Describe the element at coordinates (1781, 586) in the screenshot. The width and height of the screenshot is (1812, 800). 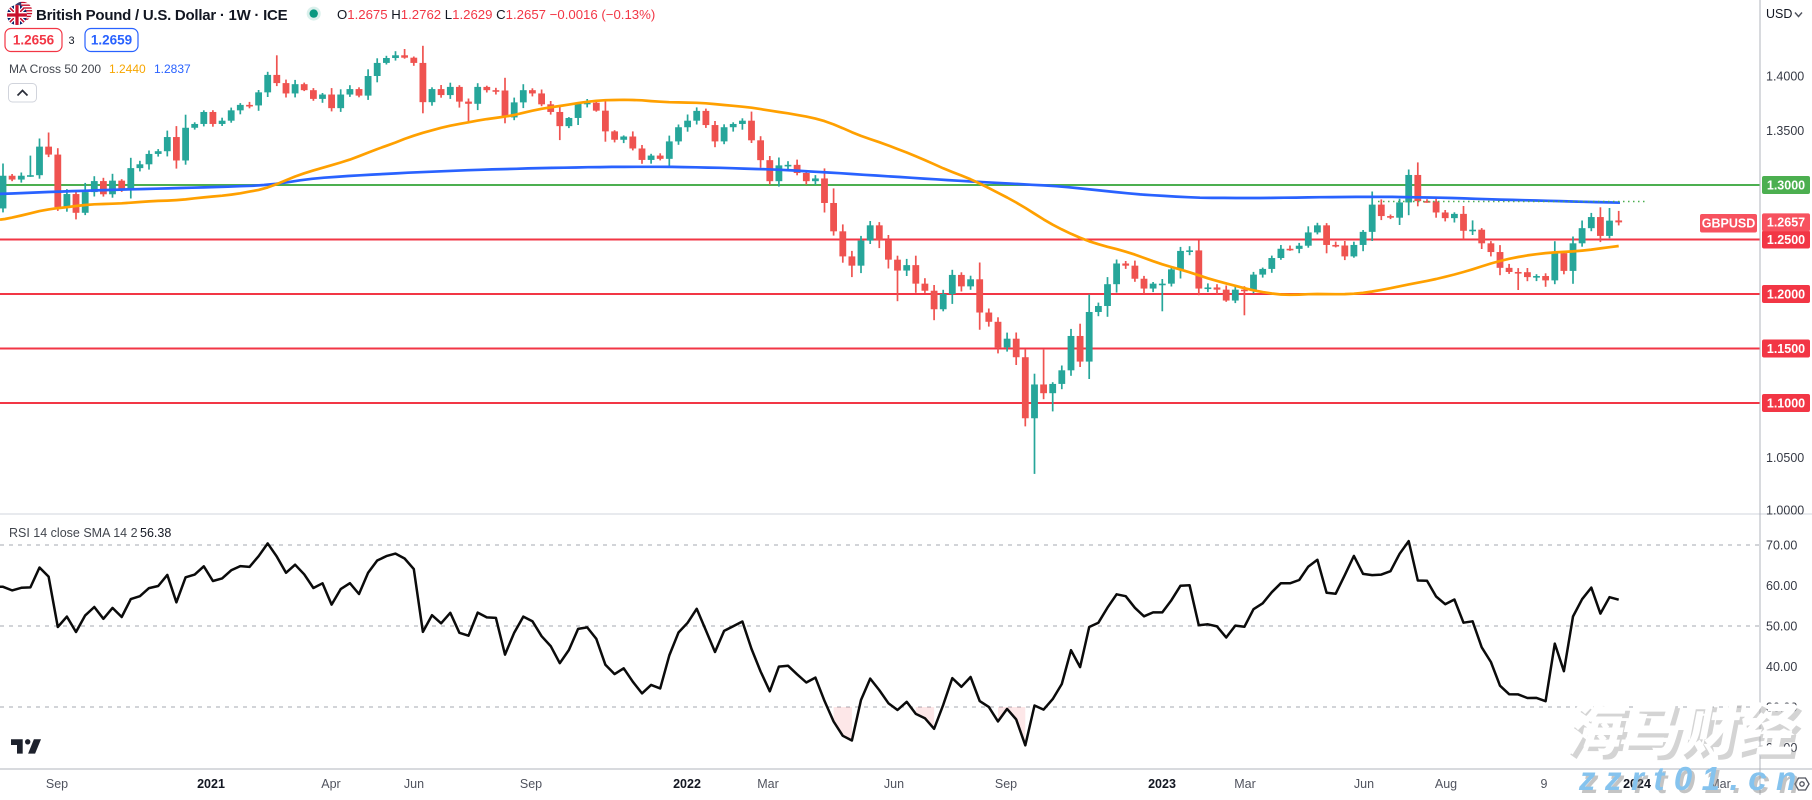
I see `svg-text: 60.00` at that location.